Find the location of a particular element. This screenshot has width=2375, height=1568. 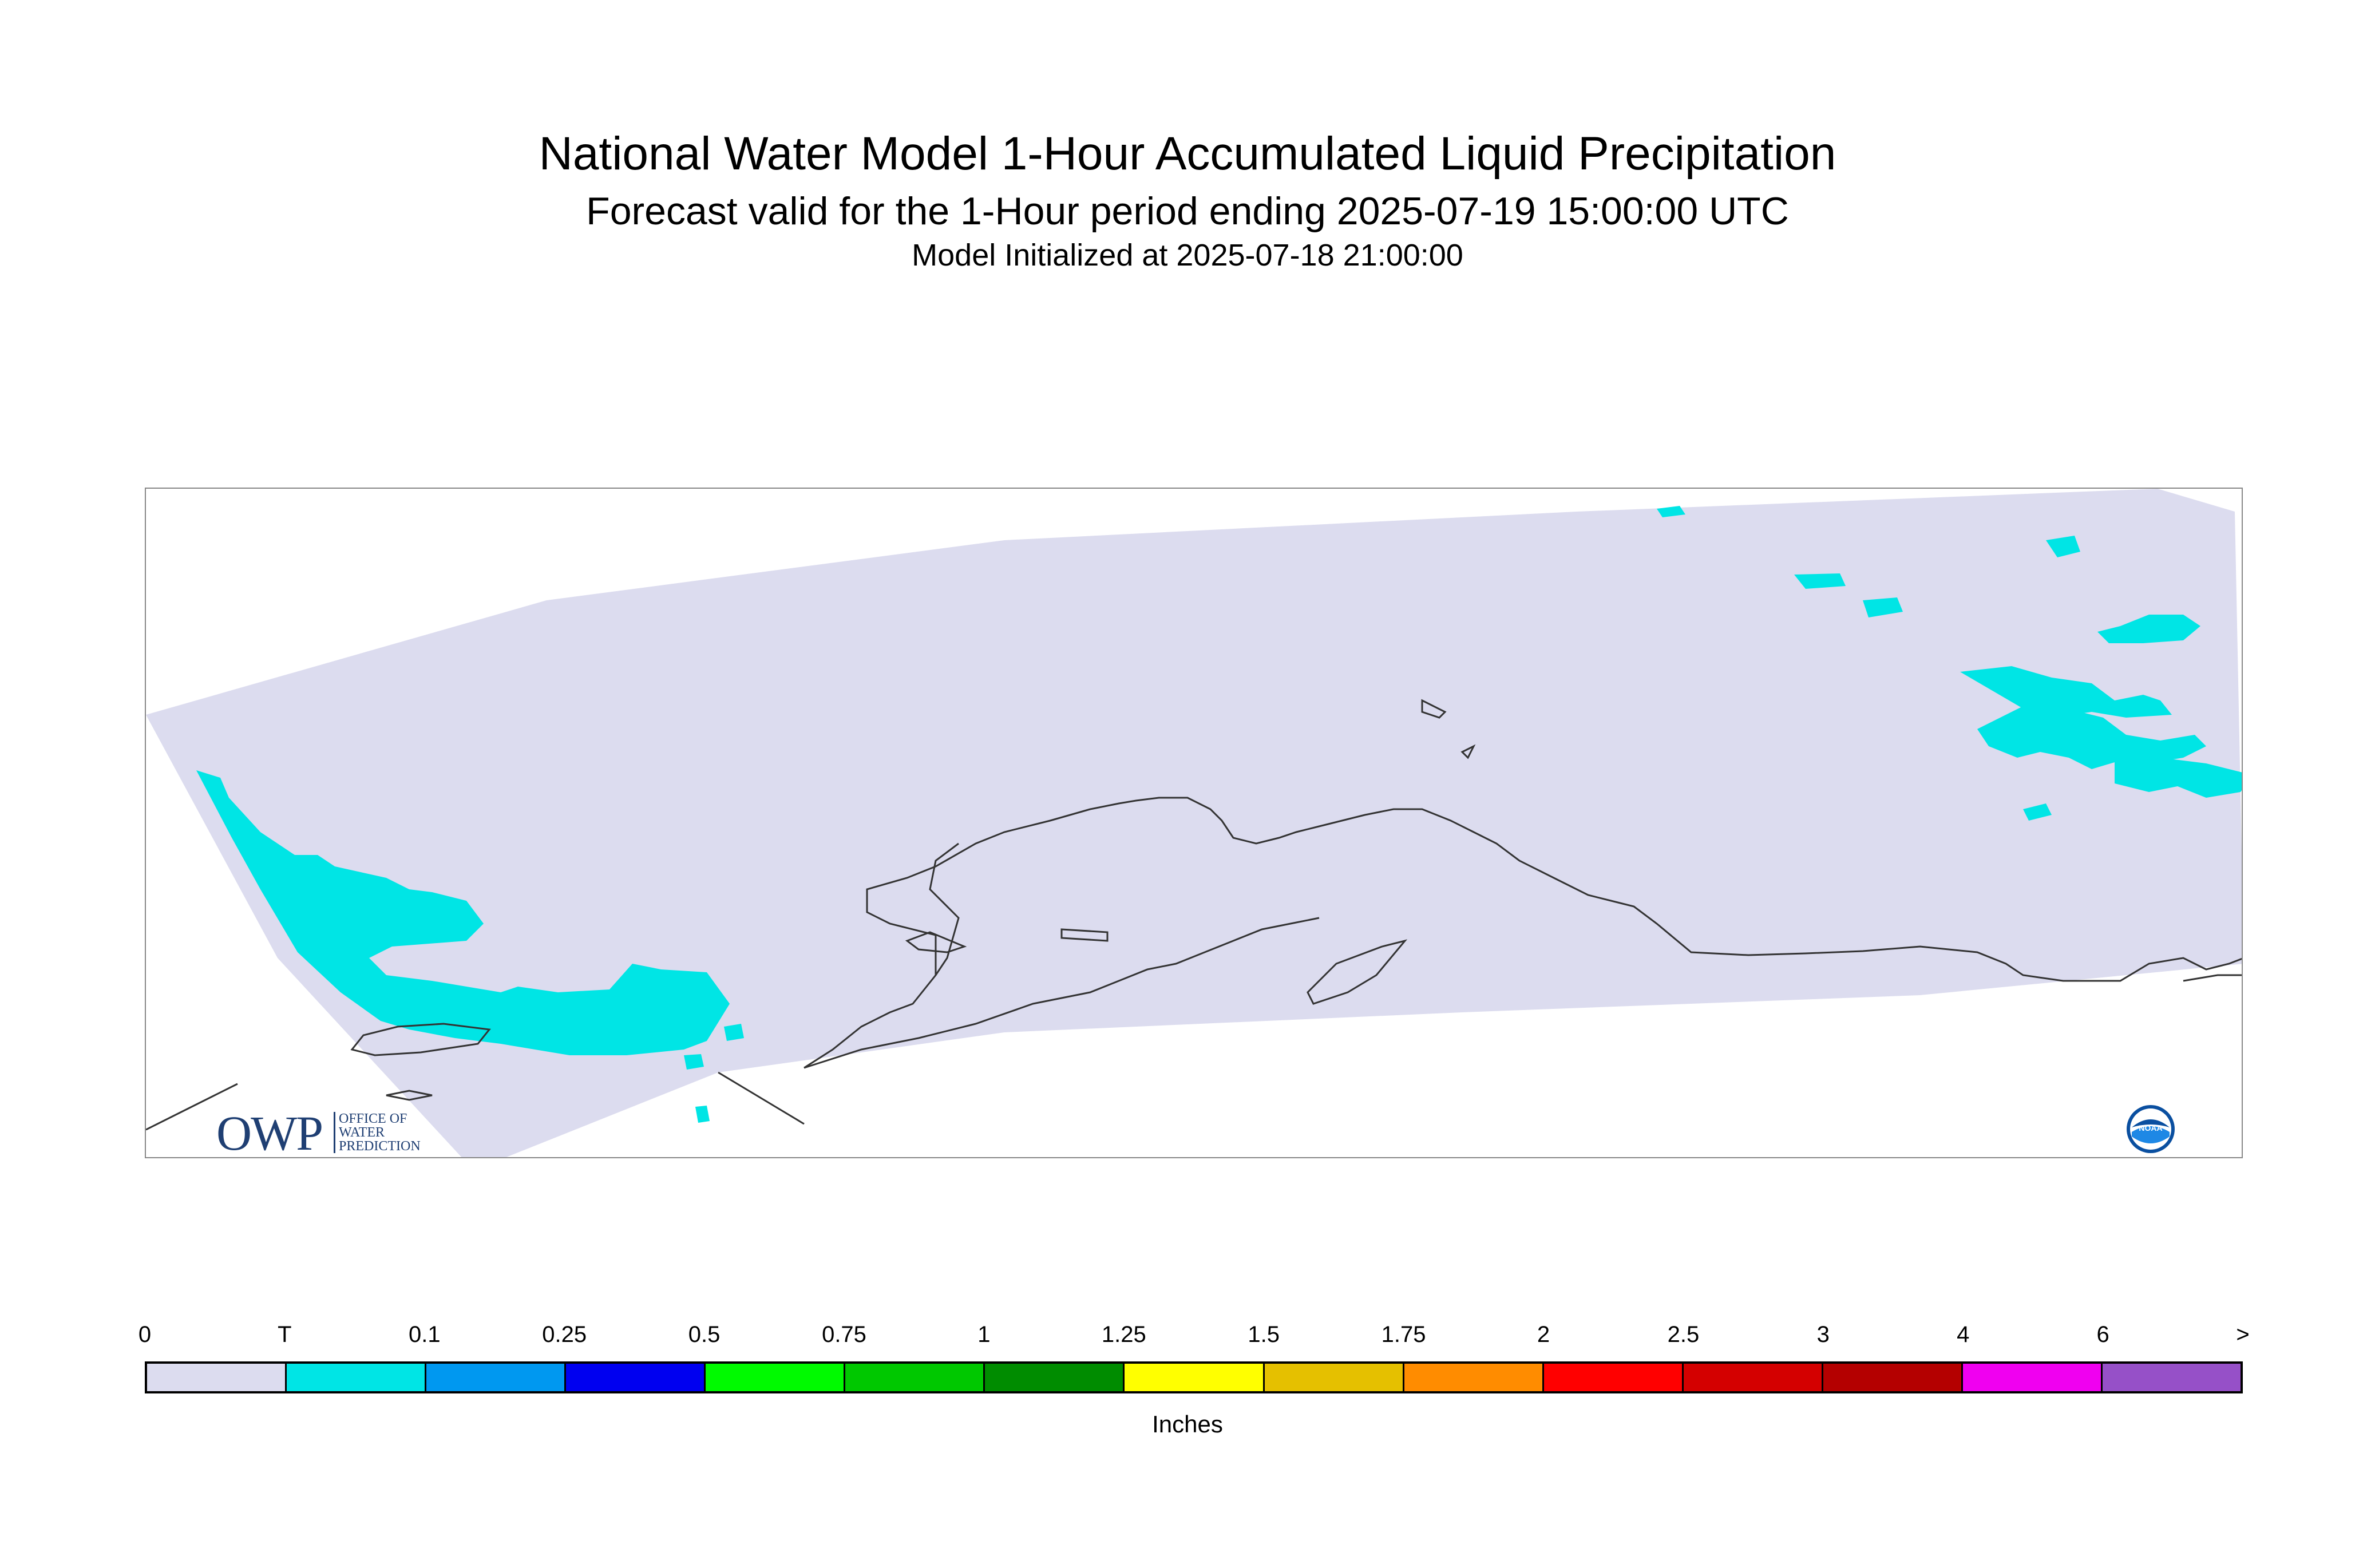

owp-logo-text-line-1: OFFICE OF is located at coordinates (373, 1118).